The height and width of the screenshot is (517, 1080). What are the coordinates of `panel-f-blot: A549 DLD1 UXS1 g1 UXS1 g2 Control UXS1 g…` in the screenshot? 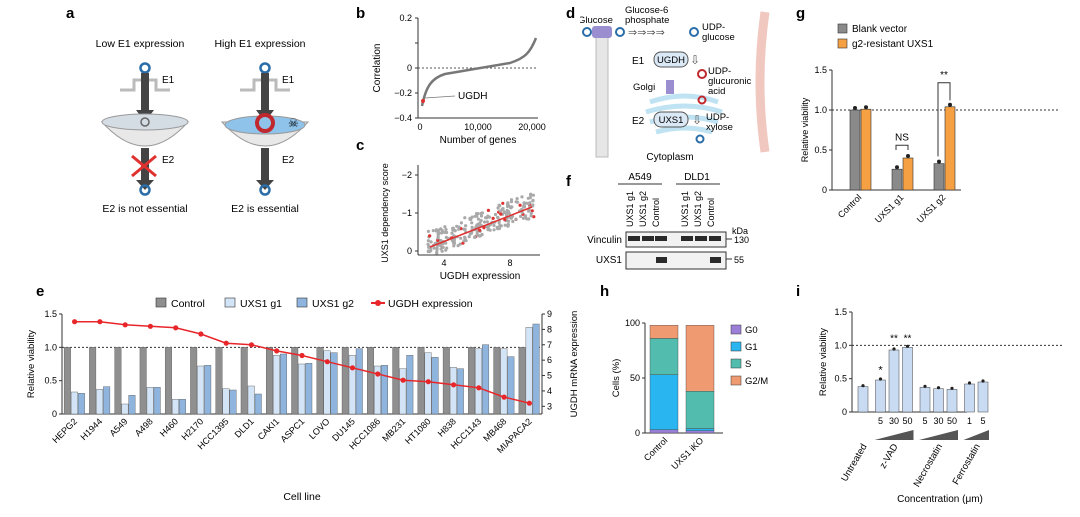 It's located at (668, 221).